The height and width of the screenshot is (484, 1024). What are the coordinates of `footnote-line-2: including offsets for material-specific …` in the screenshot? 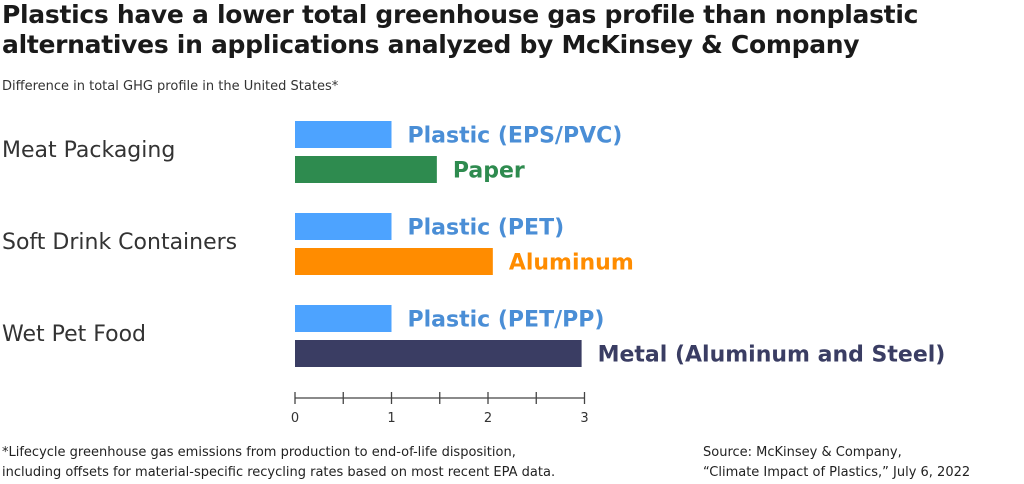 It's located at (279, 472).